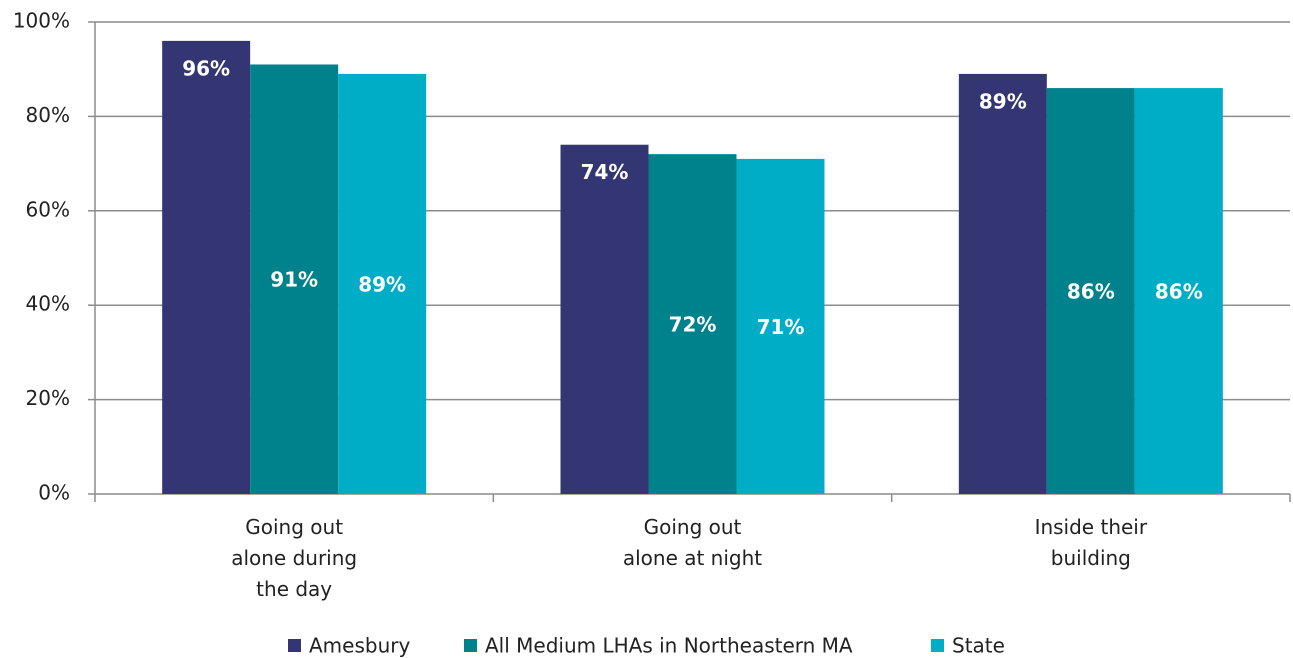 Image resolution: width=1293 pixels, height=658 pixels. Describe the element at coordinates (1091, 542) in the screenshot. I see `x-tick-label: Inside their building` at that location.